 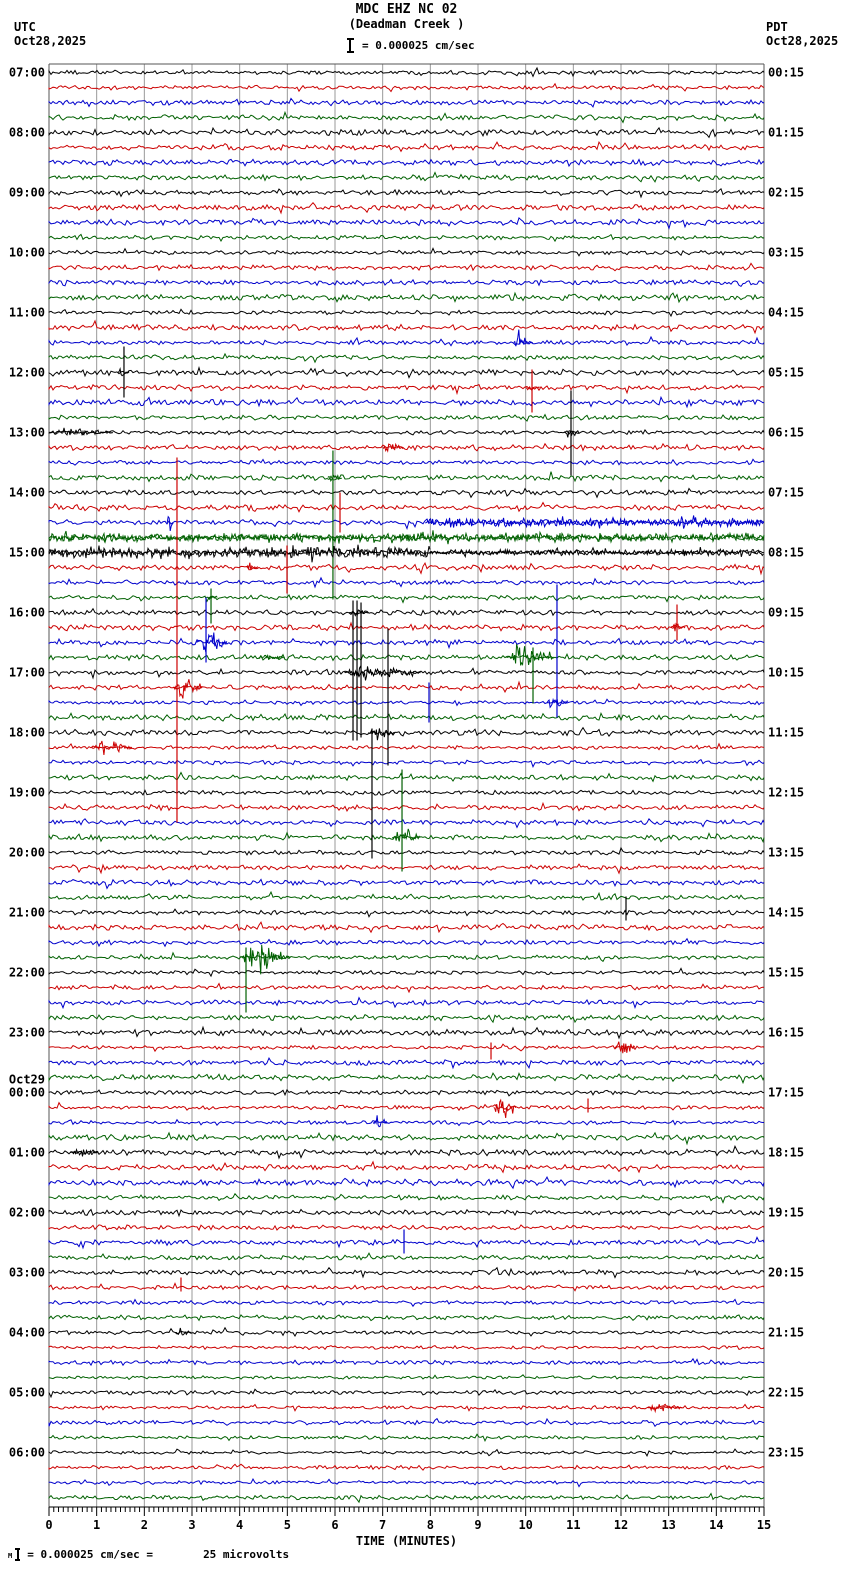 I want to click on pdt-hour-label: 12:15, so click(x=786, y=793).